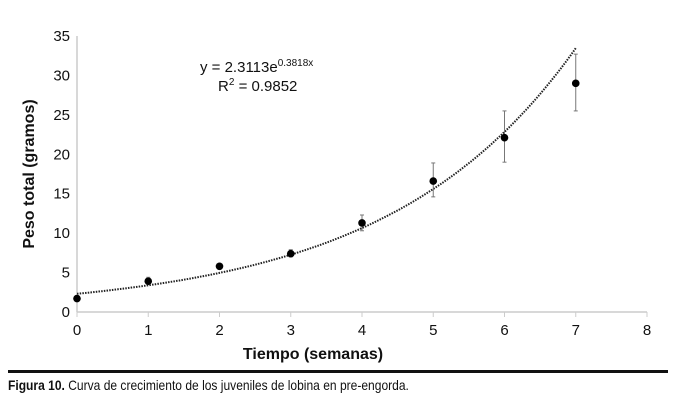 This screenshot has height=407, width=679. Describe the element at coordinates (291, 330) in the screenshot. I see `x-tick-label: 3` at that location.